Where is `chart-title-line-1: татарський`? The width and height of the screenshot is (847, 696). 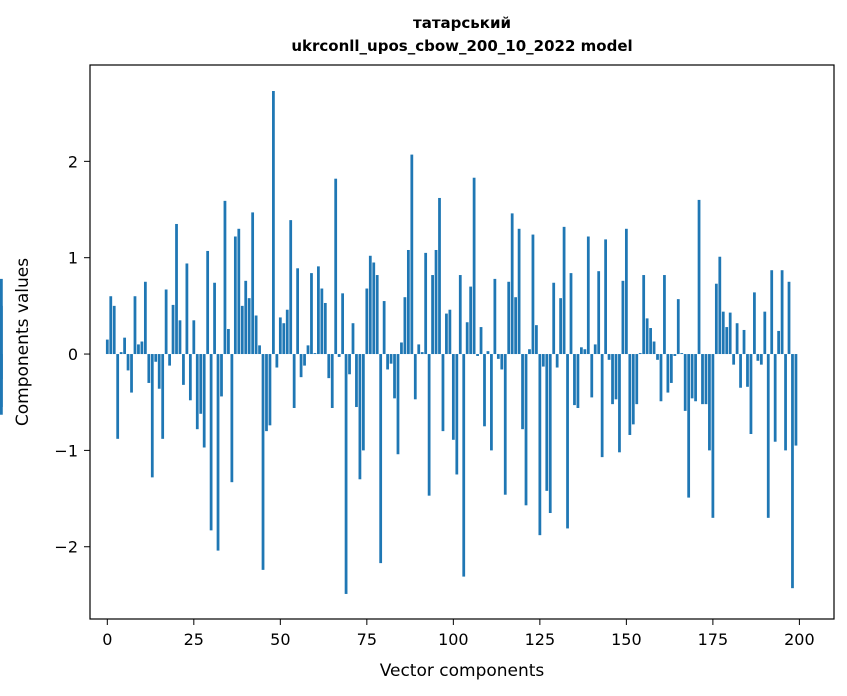
chart-title-line-1: татарський is located at coordinates (462, 23).